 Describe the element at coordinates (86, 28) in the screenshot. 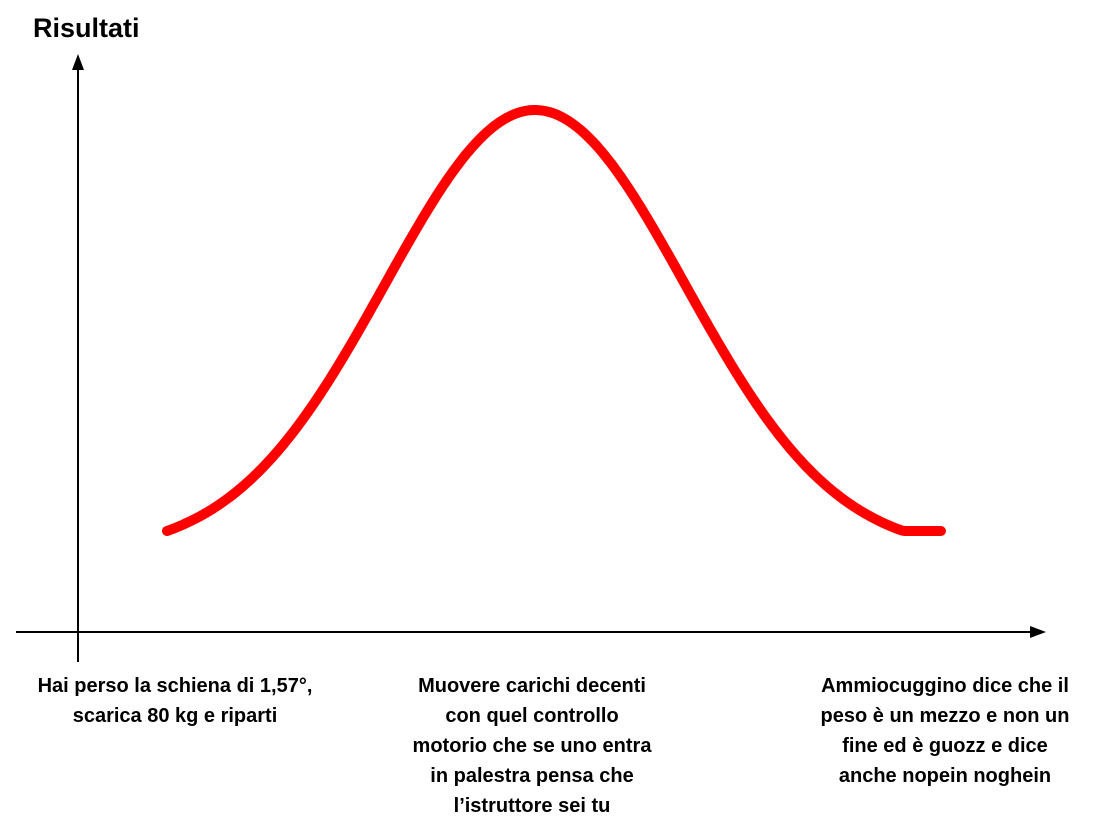

I see `y-axis-label: Risultati` at that location.